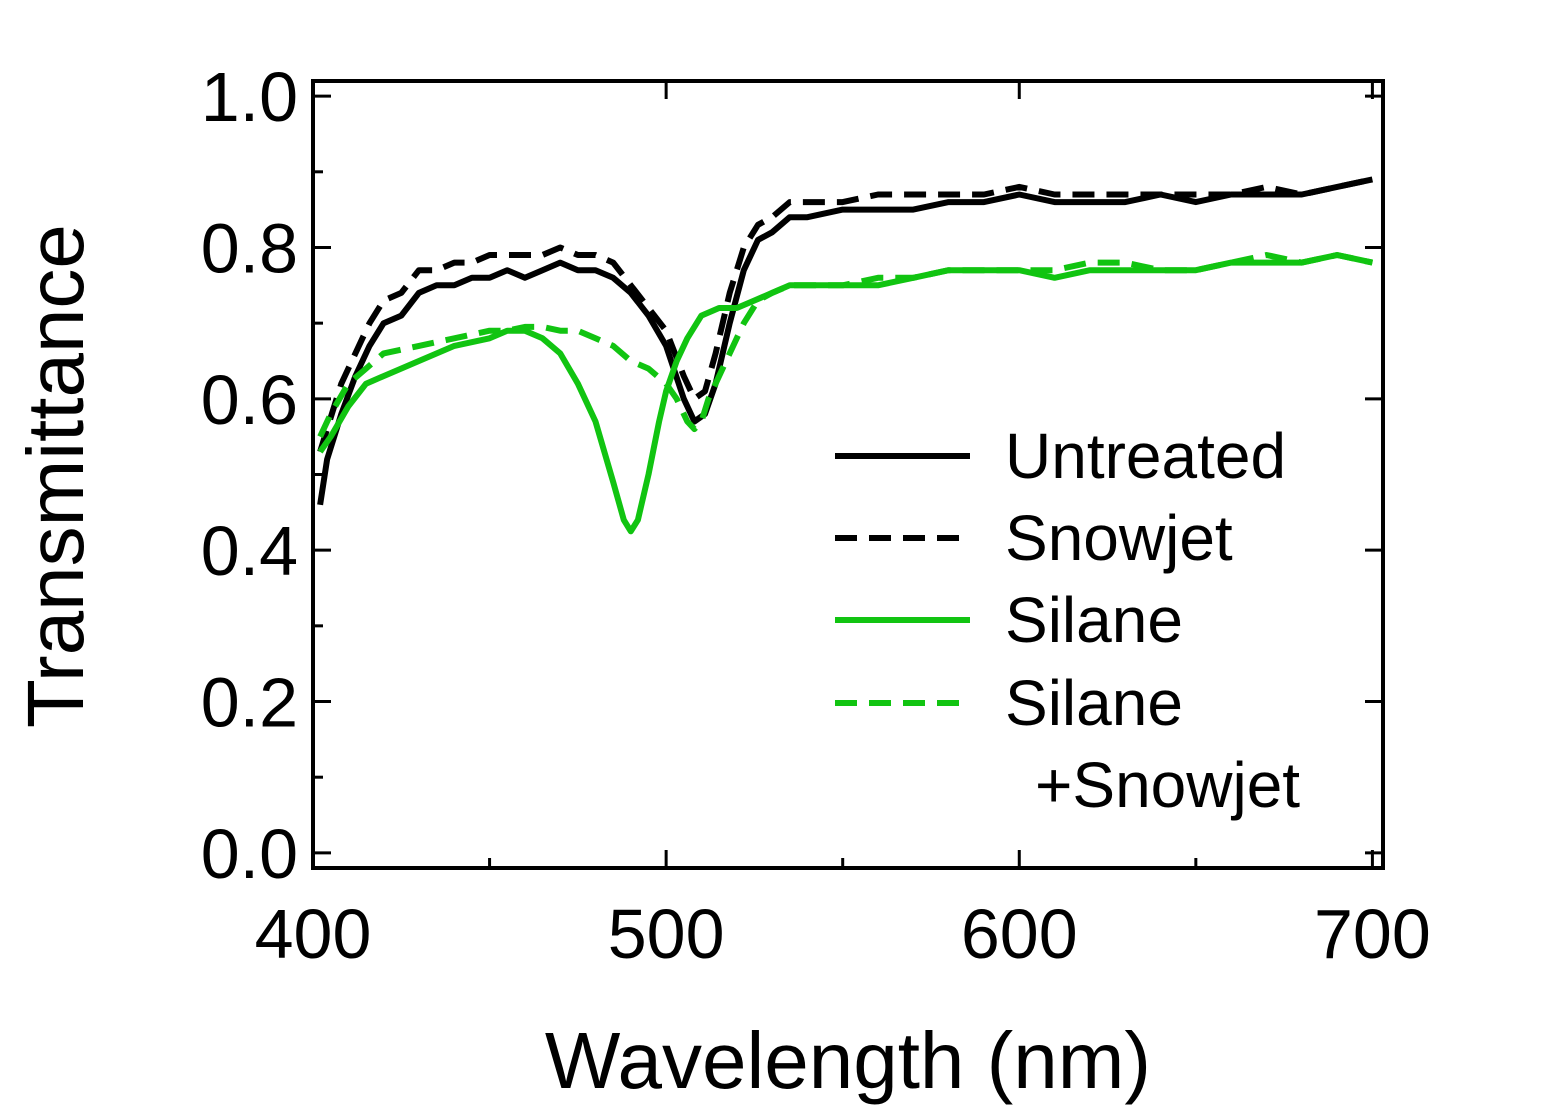  I want to click on y-tick-label: 0.2, so click(249, 703).